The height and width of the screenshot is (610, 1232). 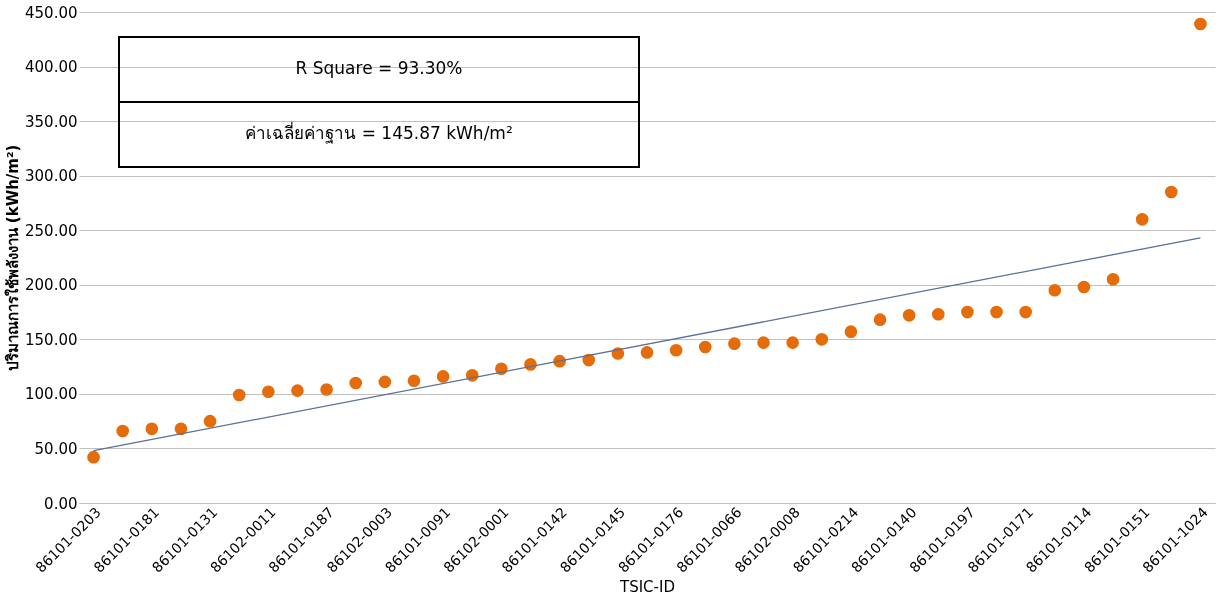 I want to click on y-tick-label: 450.00, so click(x=51, y=12).